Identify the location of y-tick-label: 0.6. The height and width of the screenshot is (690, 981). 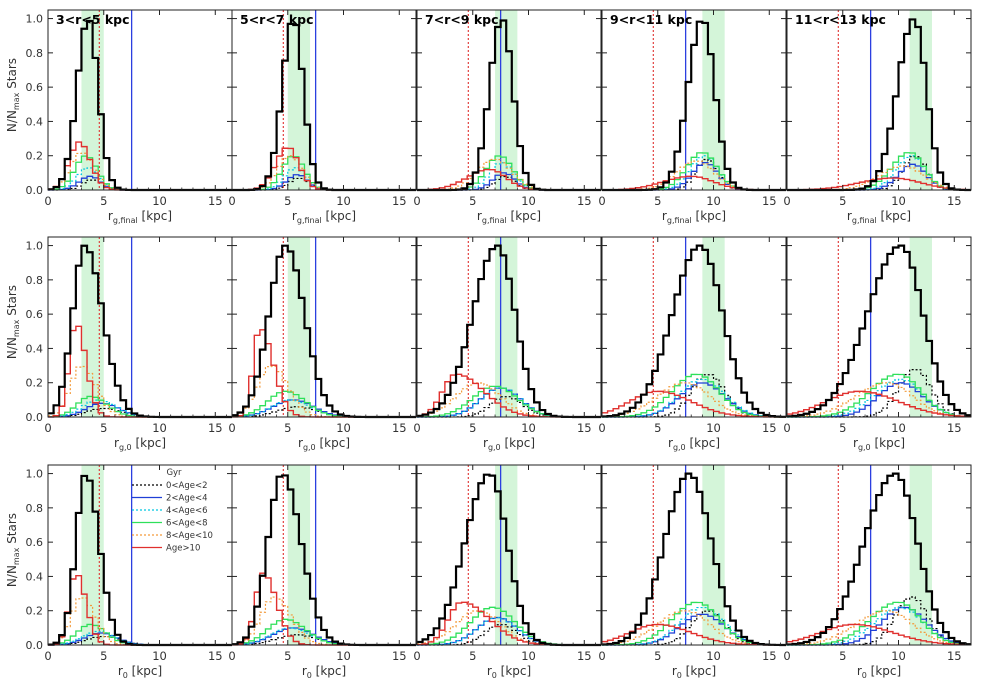
(35, 314).